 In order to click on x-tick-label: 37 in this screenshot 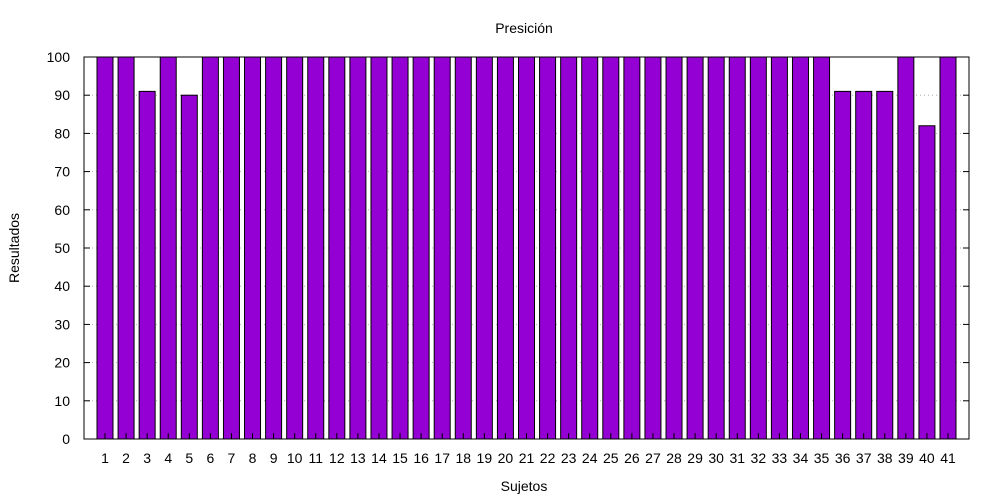, I will do `click(864, 458)`.